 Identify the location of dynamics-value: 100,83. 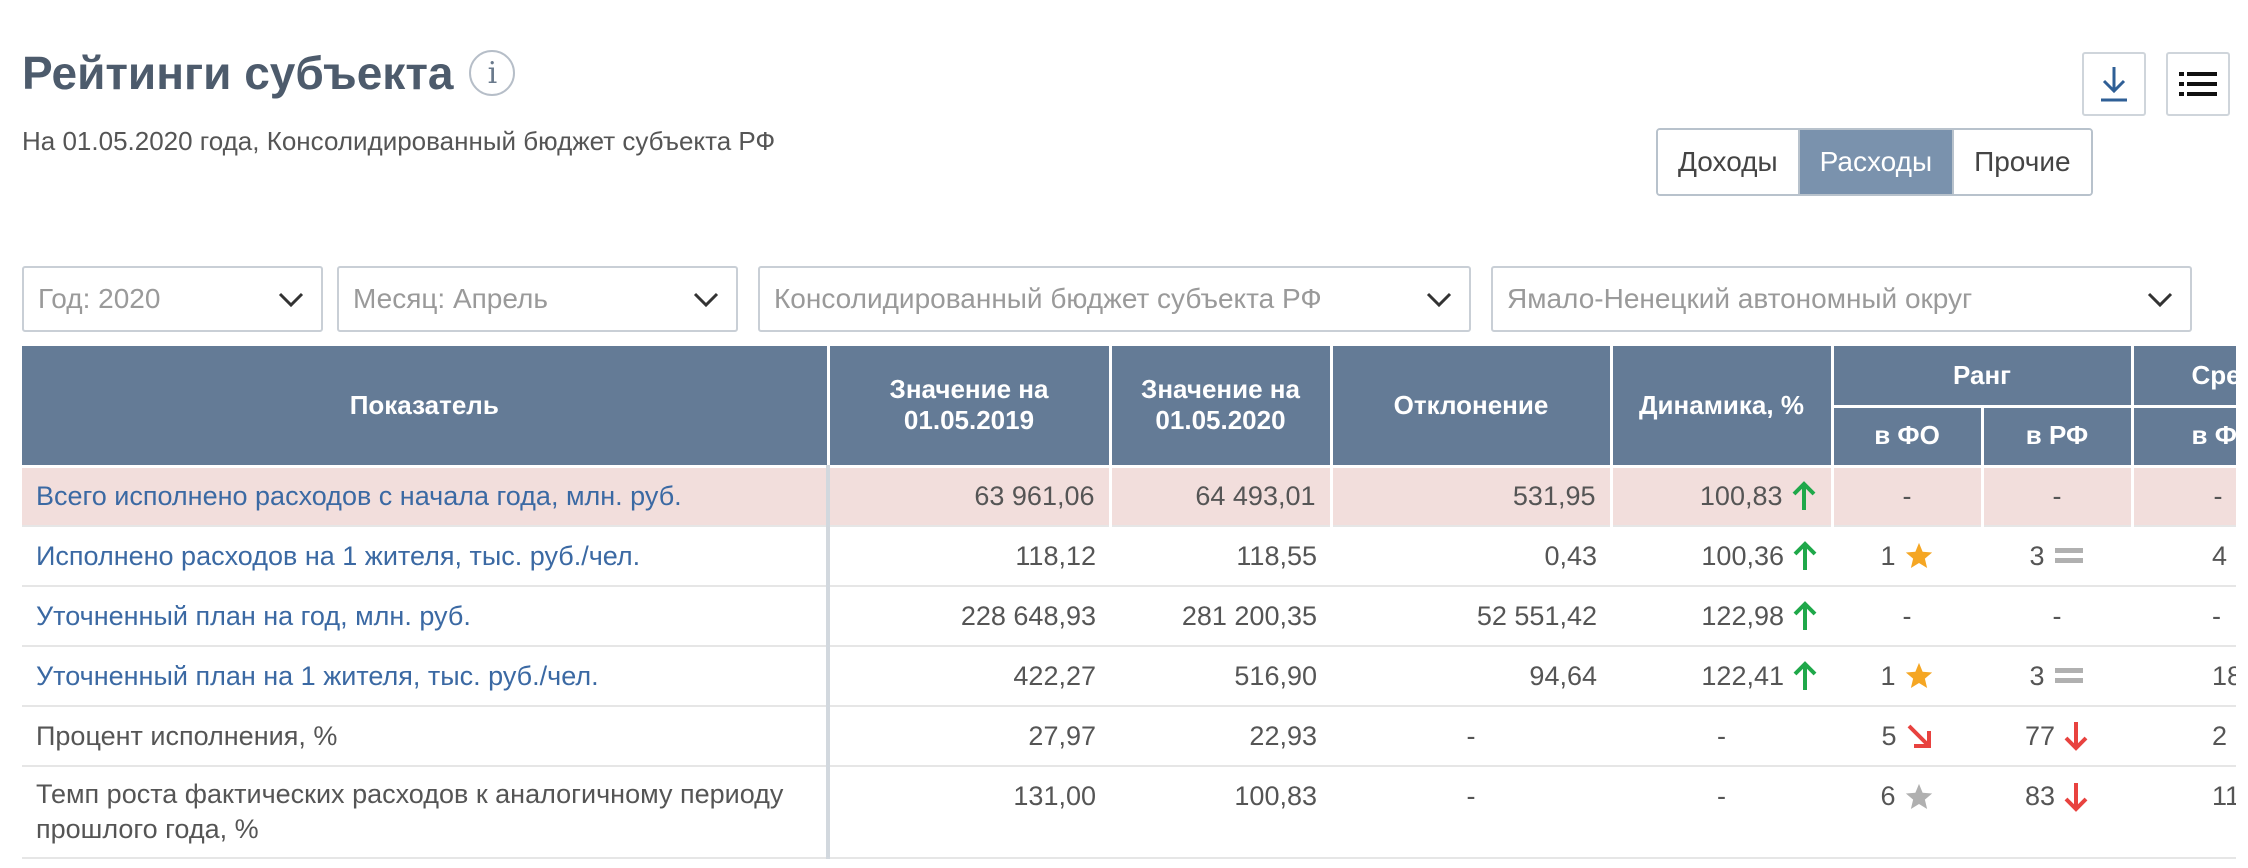
(1741, 495).